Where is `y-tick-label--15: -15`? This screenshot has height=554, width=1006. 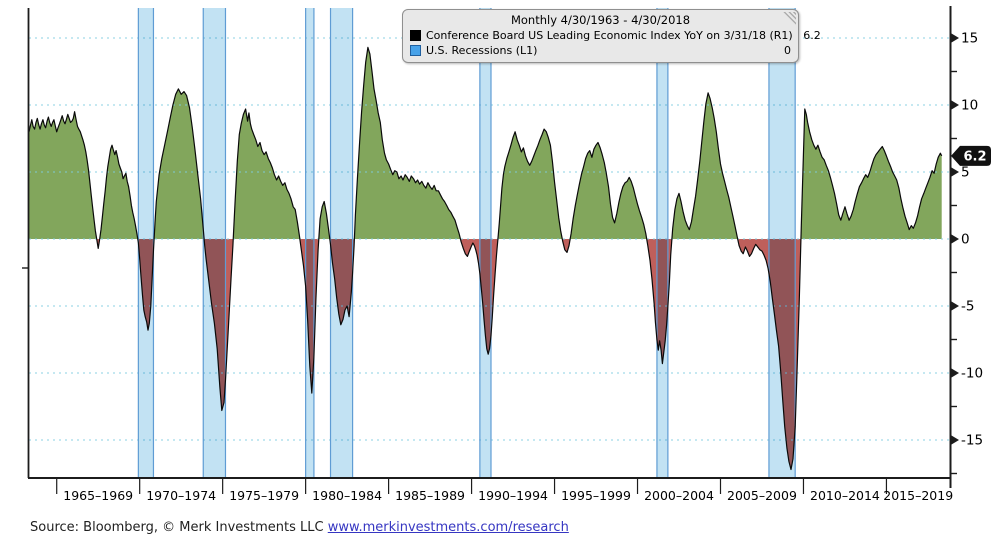 y-tick-label--15: -15 is located at coordinates (972, 441).